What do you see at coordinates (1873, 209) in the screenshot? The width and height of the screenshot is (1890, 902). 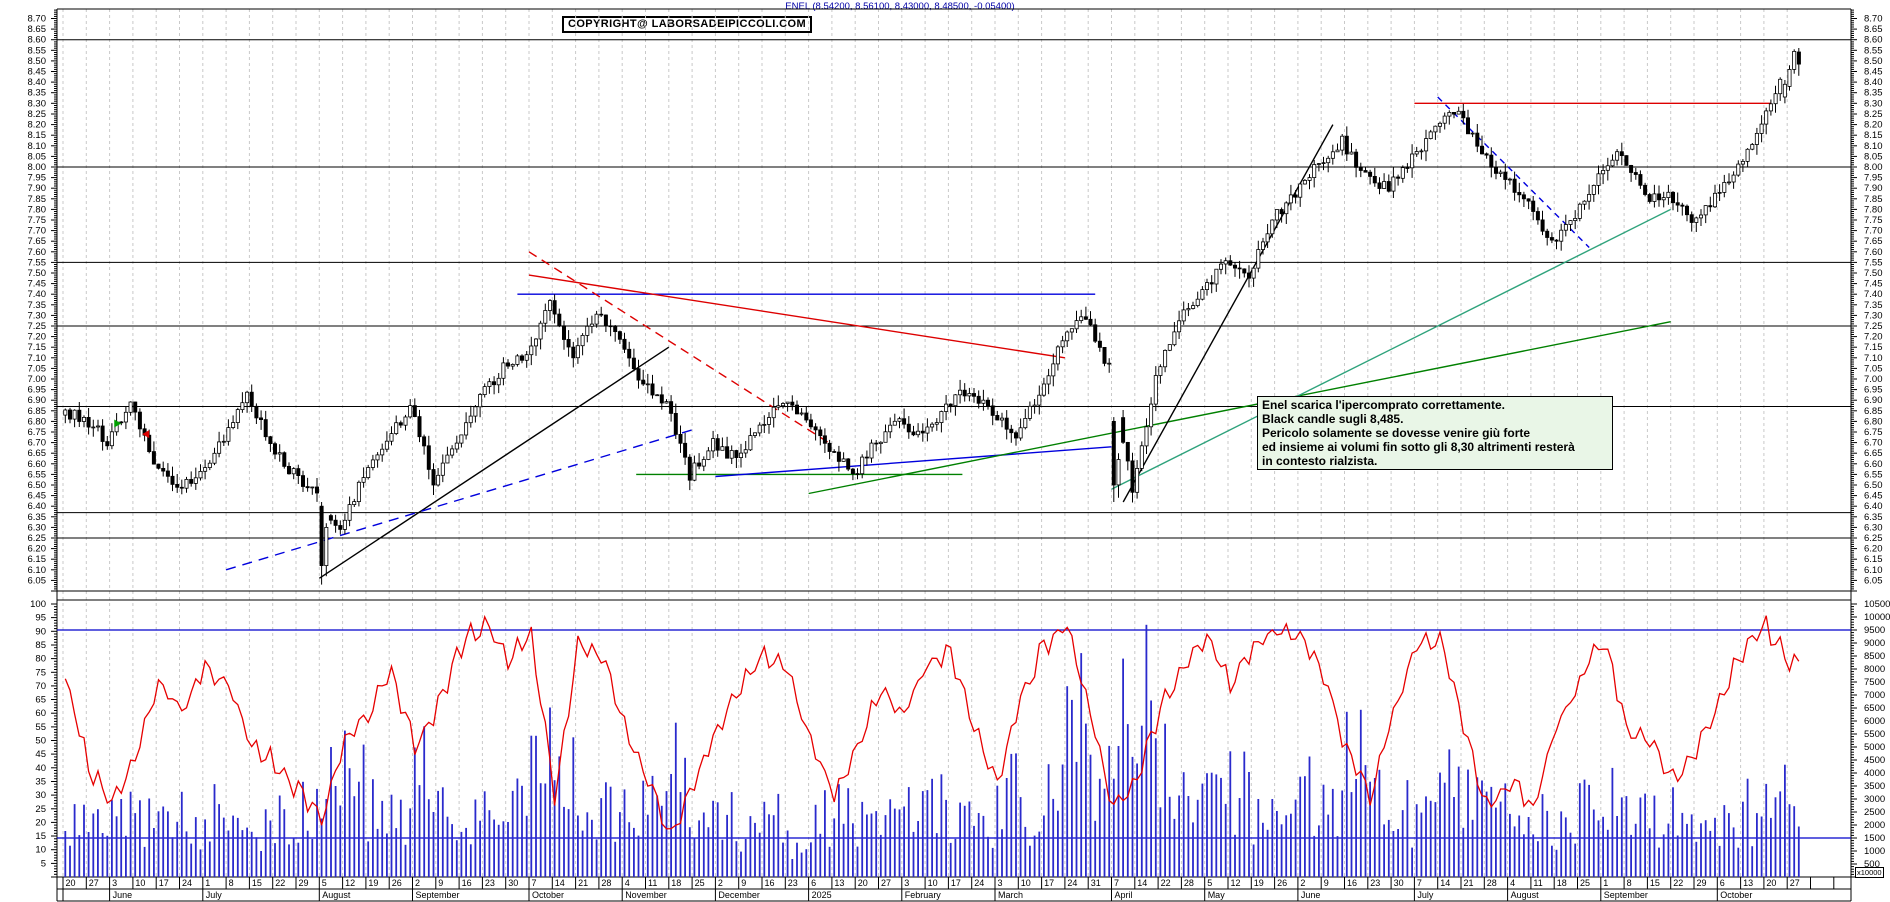 I see `axis-label: 7.80` at bounding box center [1873, 209].